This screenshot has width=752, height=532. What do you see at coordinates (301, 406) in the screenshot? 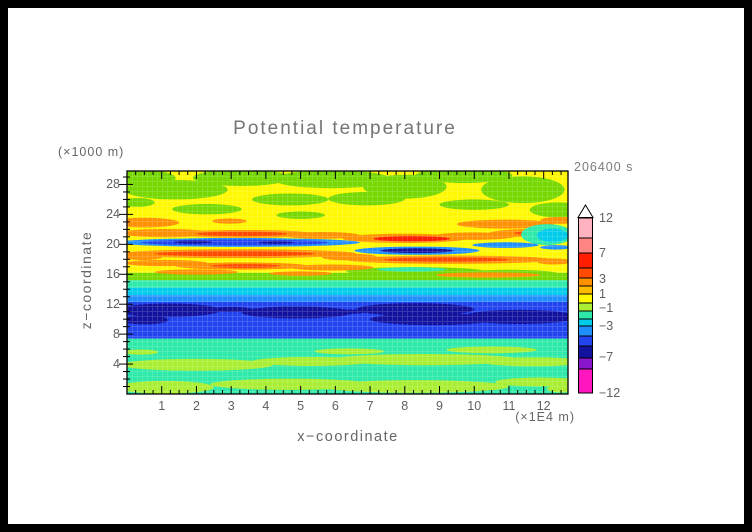
I see `x-tick-label: 5` at bounding box center [301, 406].